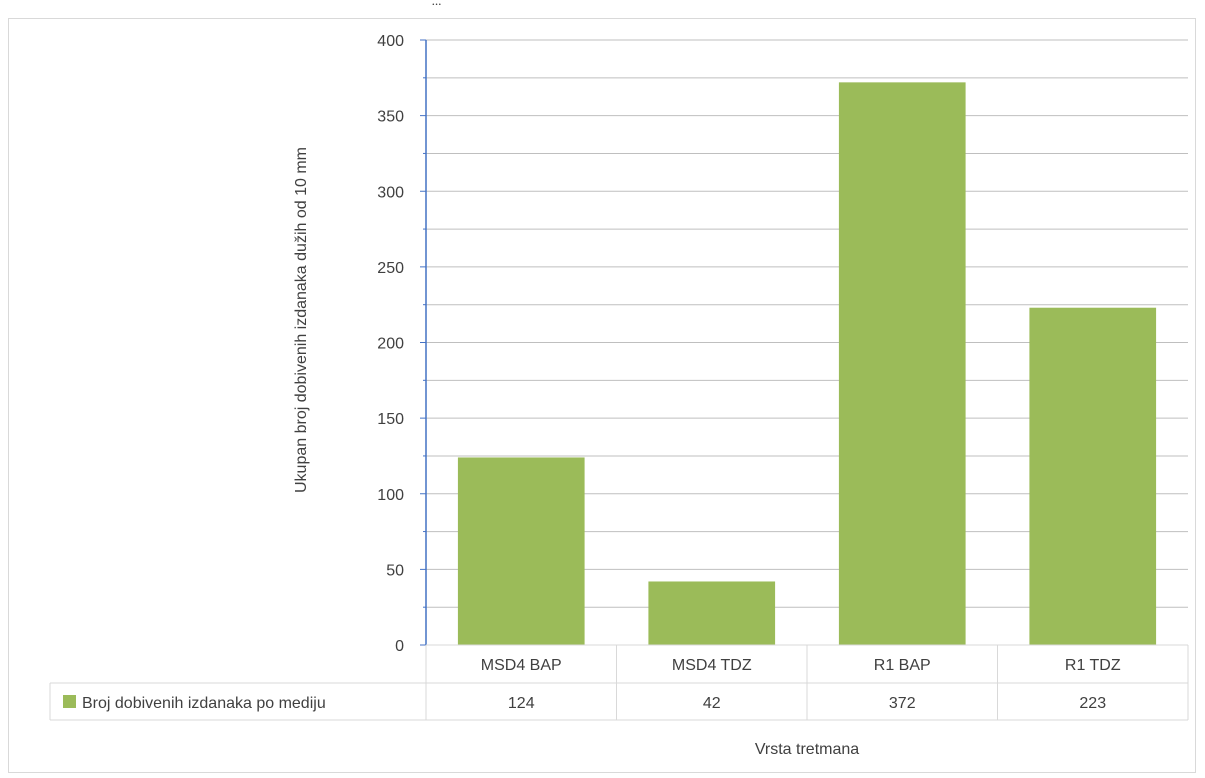 Image resolution: width=1205 pixels, height=778 pixels. I want to click on x-tick-label: R1 BAP, so click(902, 665).